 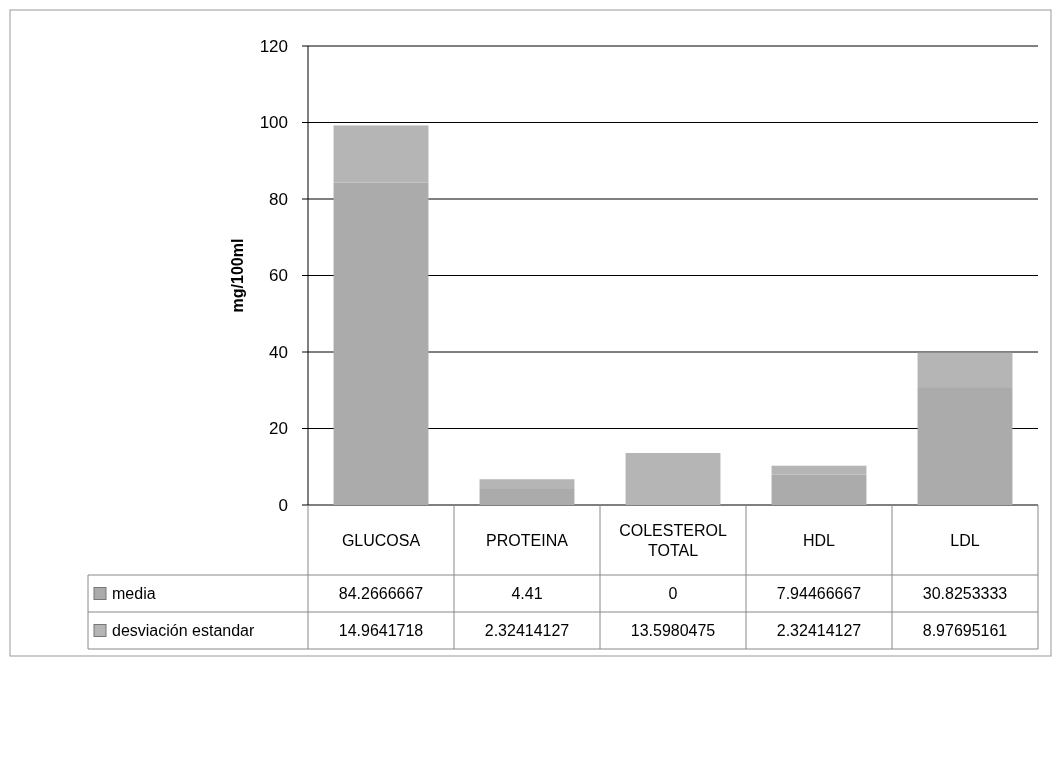 What do you see at coordinates (381, 631) in the screenshot?
I see `data-label: 14.9641718` at bounding box center [381, 631].